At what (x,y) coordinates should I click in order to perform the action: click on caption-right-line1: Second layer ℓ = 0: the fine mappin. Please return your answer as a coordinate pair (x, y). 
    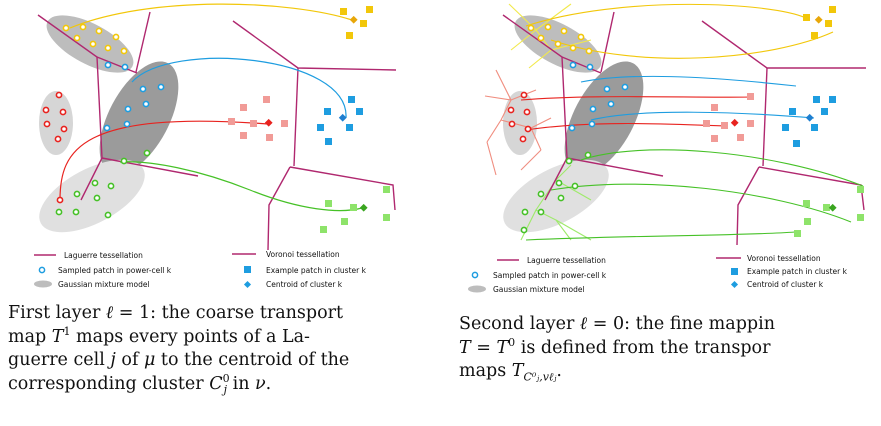
    Looking at the image, I should click on (617, 324).